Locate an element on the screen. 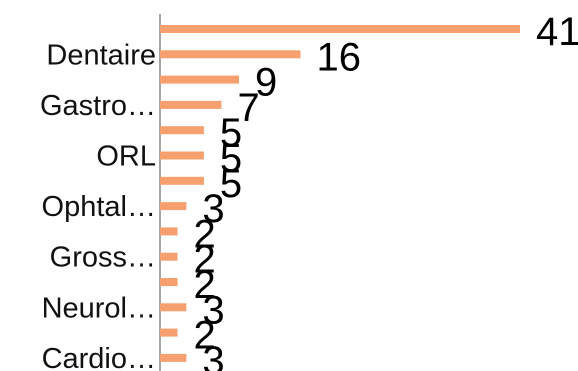 The image size is (578, 371). value-label: 16 is located at coordinates (338, 57).